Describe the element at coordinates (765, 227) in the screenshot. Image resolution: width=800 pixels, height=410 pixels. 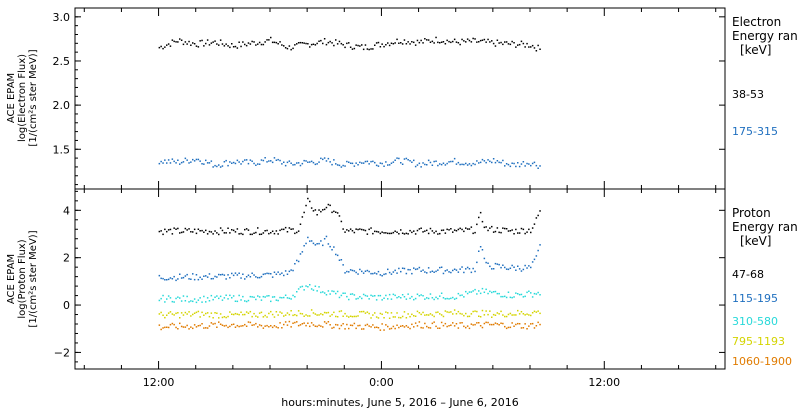
I see `proton-legend-title-2: Energy ran` at that location.